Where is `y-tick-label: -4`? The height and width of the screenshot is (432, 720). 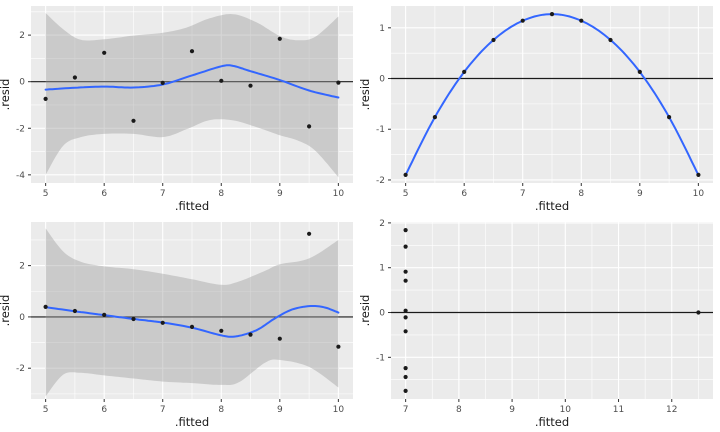 y-tick-label: -4 is located at coordinates (20, 176).